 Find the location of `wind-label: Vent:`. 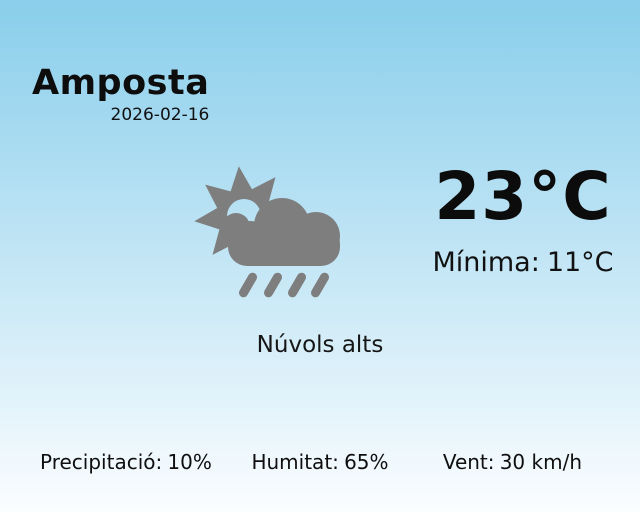

wind-label: Vent: is located at coordinates (468, 462).